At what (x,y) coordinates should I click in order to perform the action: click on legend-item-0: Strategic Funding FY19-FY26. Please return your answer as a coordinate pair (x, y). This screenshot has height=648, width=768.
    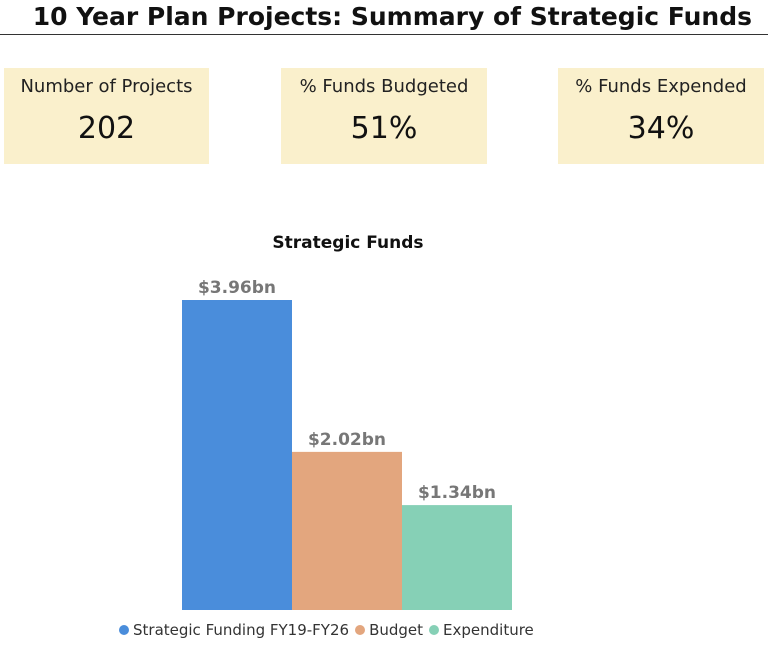
    Looking at the image, I should click on (234, 630).